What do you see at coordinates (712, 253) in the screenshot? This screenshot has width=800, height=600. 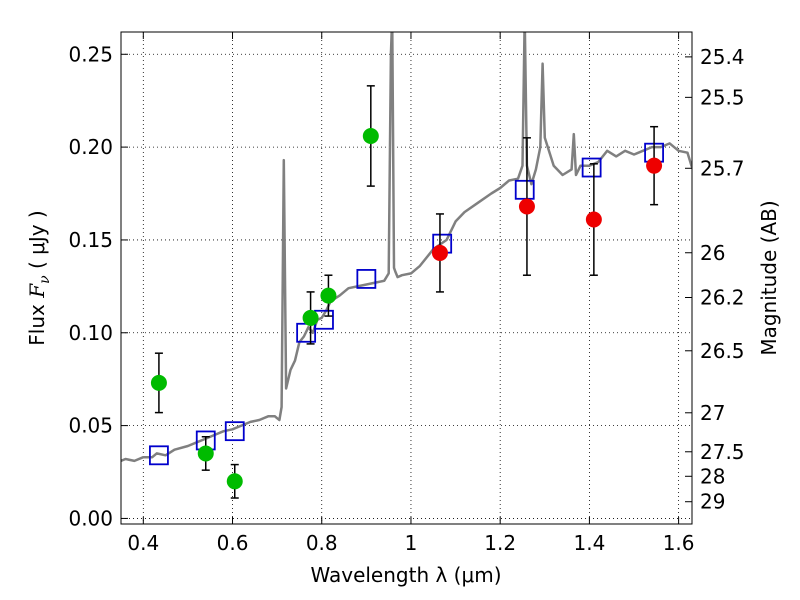 I see `y2-tick-label: 26` at bounding box center [712, 253].